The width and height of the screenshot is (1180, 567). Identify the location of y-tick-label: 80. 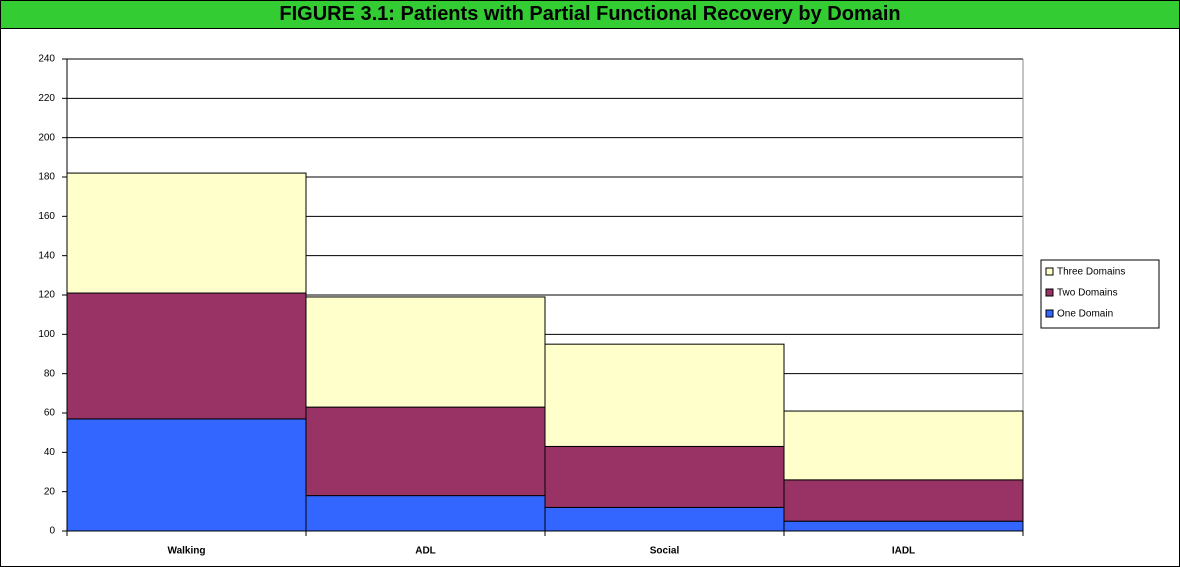
(50, 373).